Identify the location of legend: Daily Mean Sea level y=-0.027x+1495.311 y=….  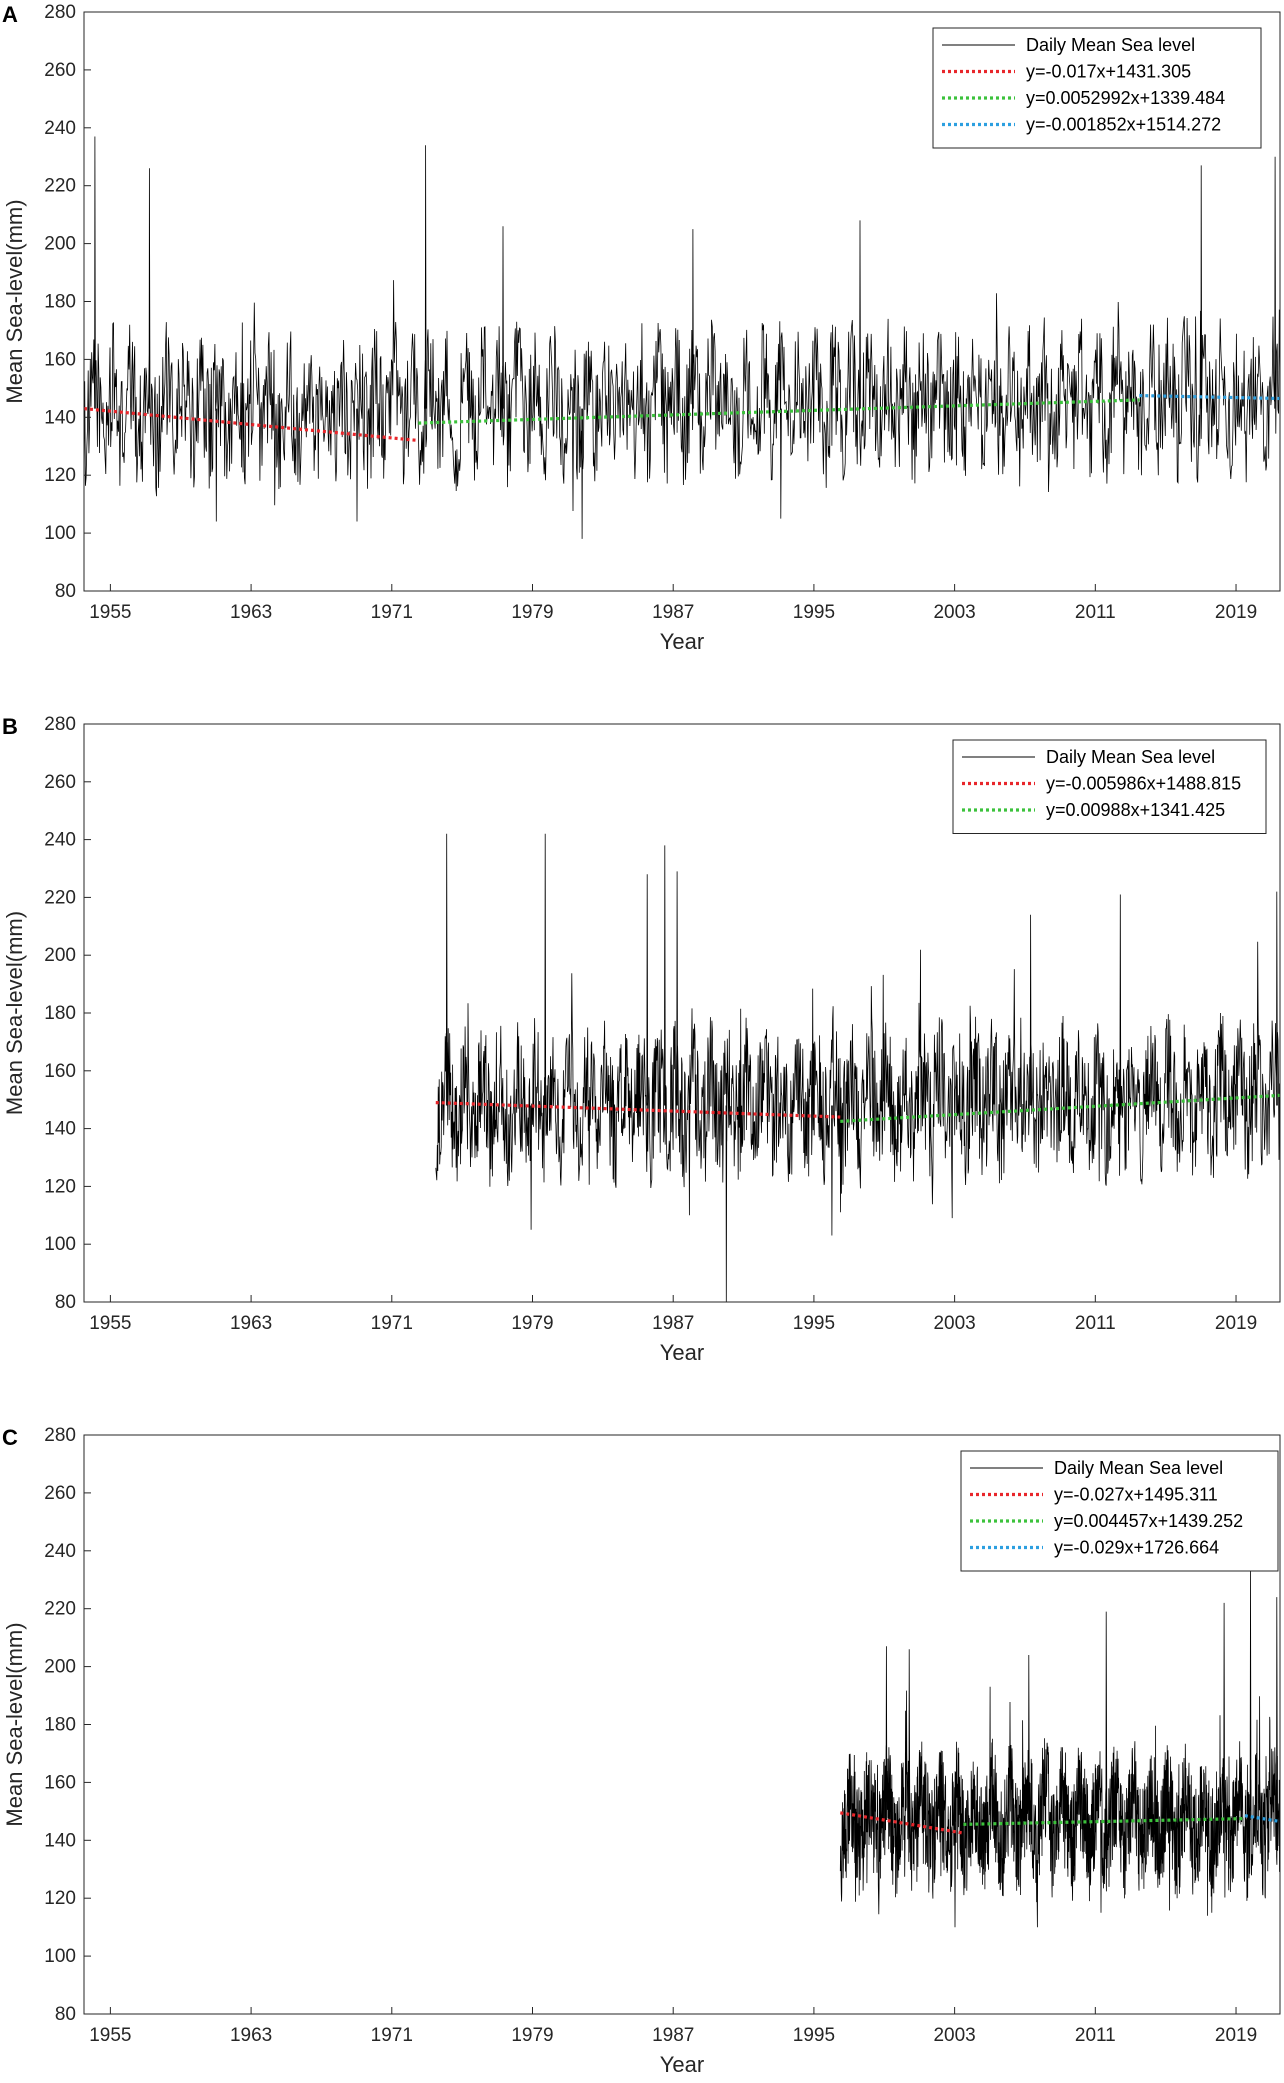
(1119, 1511).